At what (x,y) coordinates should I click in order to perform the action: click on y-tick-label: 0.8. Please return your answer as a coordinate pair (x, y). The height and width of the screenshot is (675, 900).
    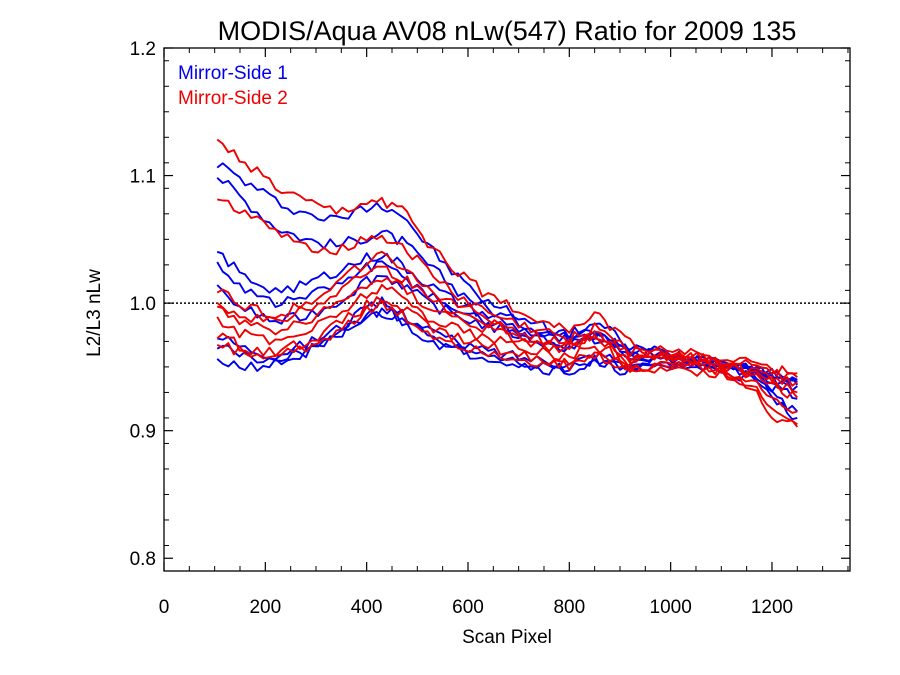
    Looking at the image, I should click on (143, 559).